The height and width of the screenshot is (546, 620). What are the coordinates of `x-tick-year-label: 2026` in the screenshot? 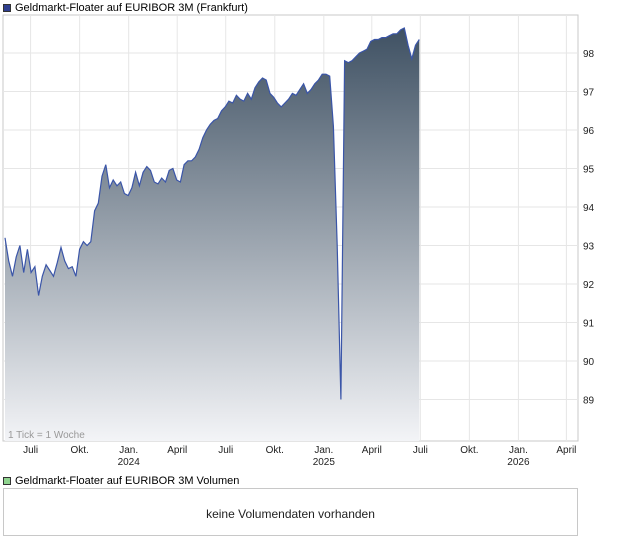 It's located at (518, 462).